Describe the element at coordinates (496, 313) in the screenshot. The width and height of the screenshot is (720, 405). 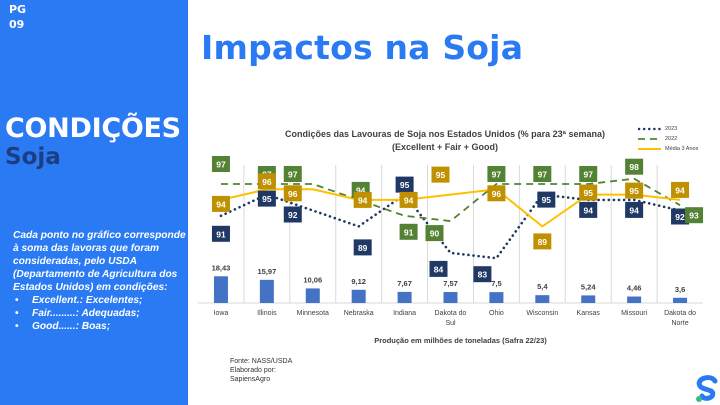
I see `x-tick-label: Ohio` at that location.